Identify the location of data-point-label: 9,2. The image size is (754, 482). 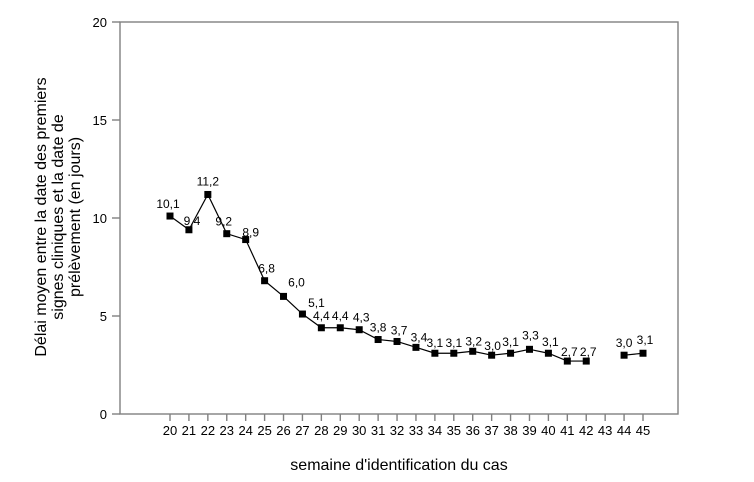
(223, 222).